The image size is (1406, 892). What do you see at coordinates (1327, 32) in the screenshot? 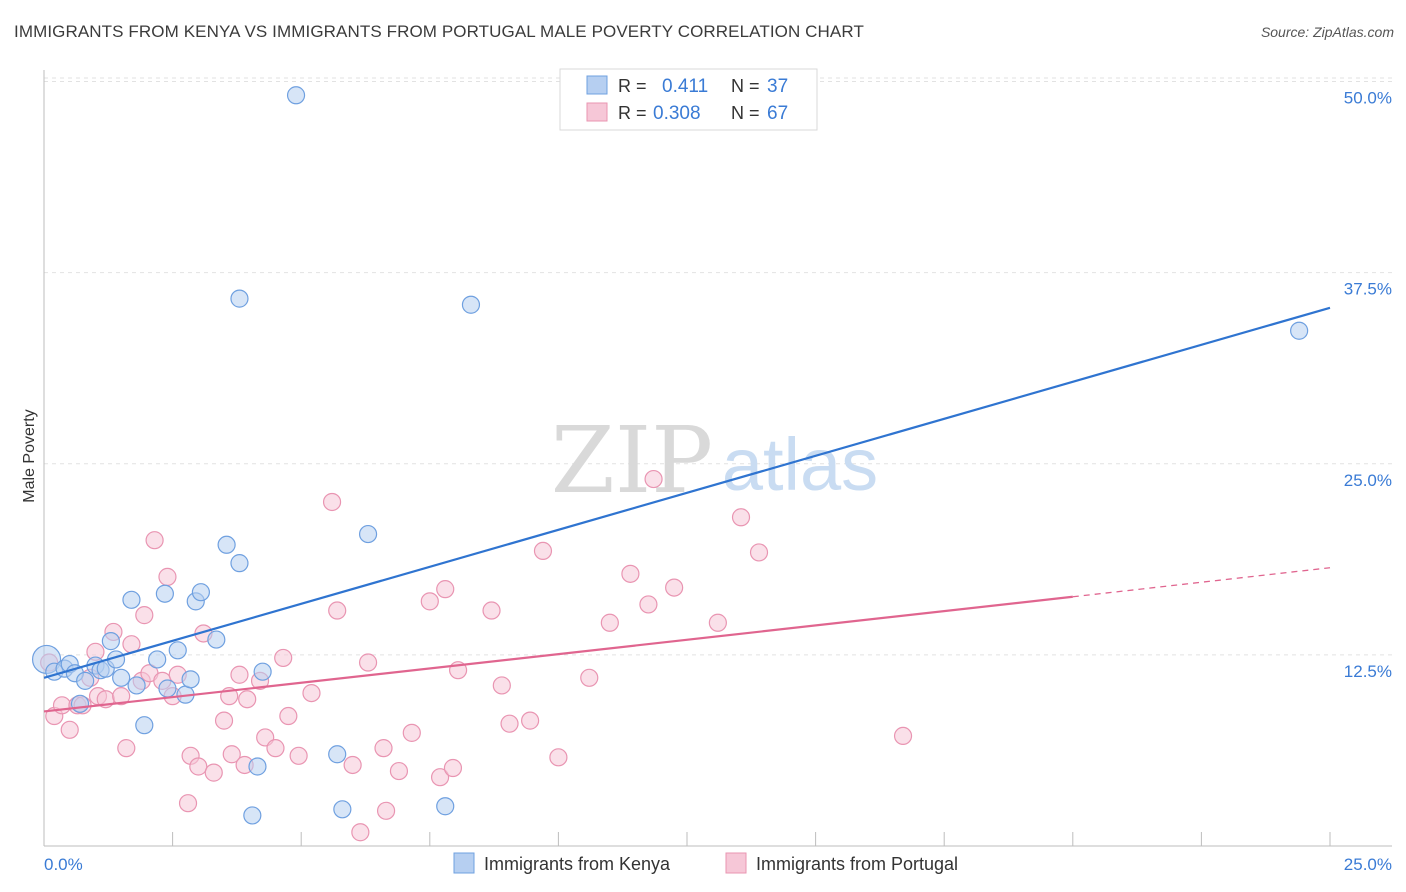
I see `chart-source: Source: ZipAtlas.com` at bounding box center [1327, 32].